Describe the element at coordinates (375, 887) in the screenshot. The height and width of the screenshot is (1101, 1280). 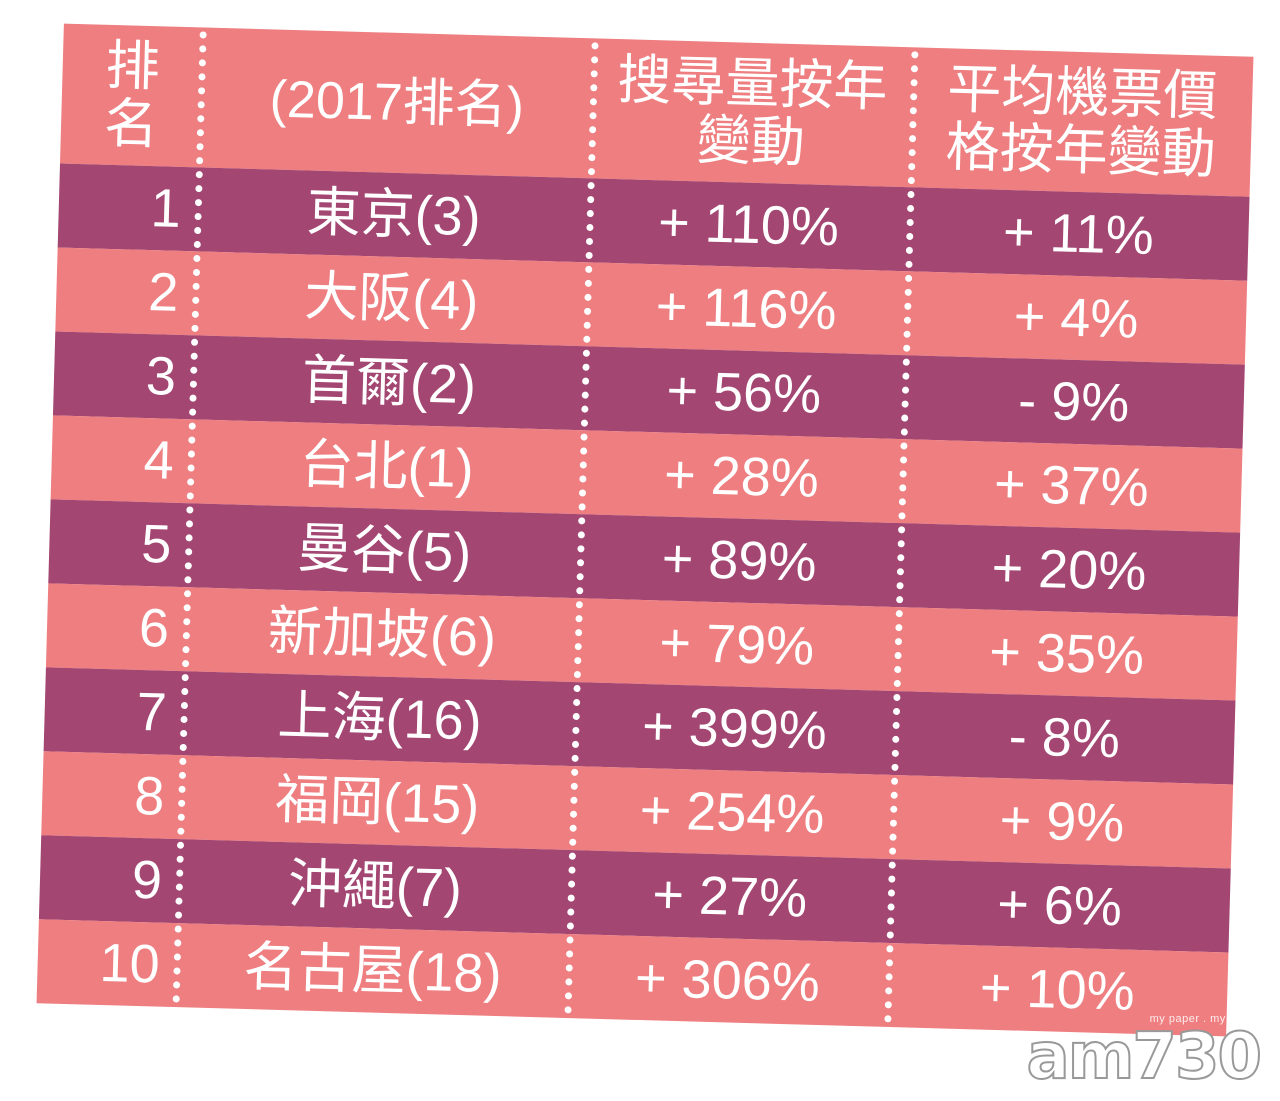
I see `city-cell: 沖繩(7)` at that location.